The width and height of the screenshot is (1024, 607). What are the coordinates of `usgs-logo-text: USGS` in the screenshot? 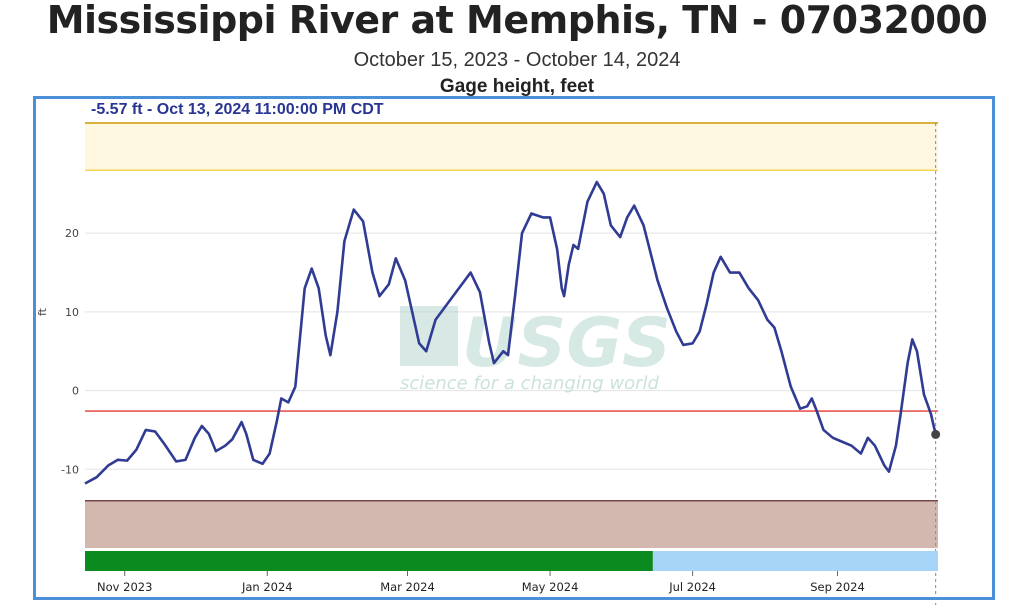 It's located at (566, 343).